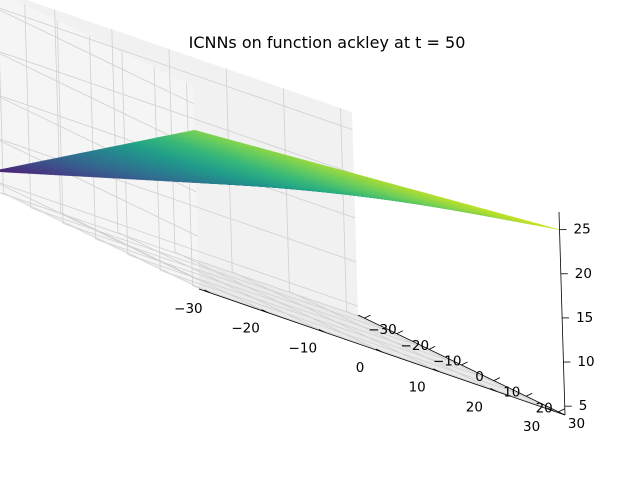 This screenshot has width=640, height=480. Describe the element at coordinates (576, 424) in the screenshot. I see `y-tick-label: 30` at that location.